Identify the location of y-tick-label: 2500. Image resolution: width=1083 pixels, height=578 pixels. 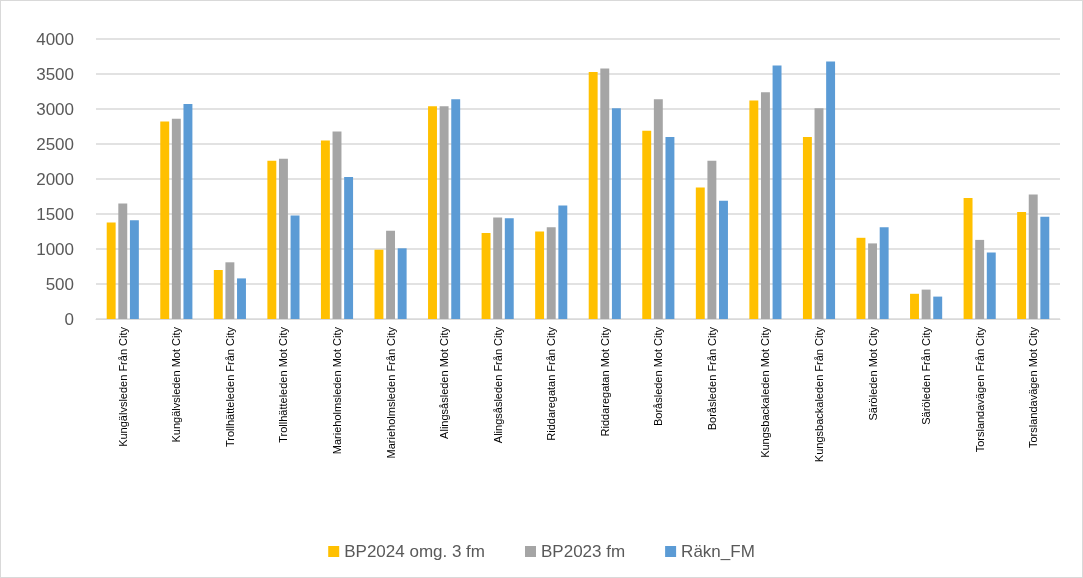
(55, 144).